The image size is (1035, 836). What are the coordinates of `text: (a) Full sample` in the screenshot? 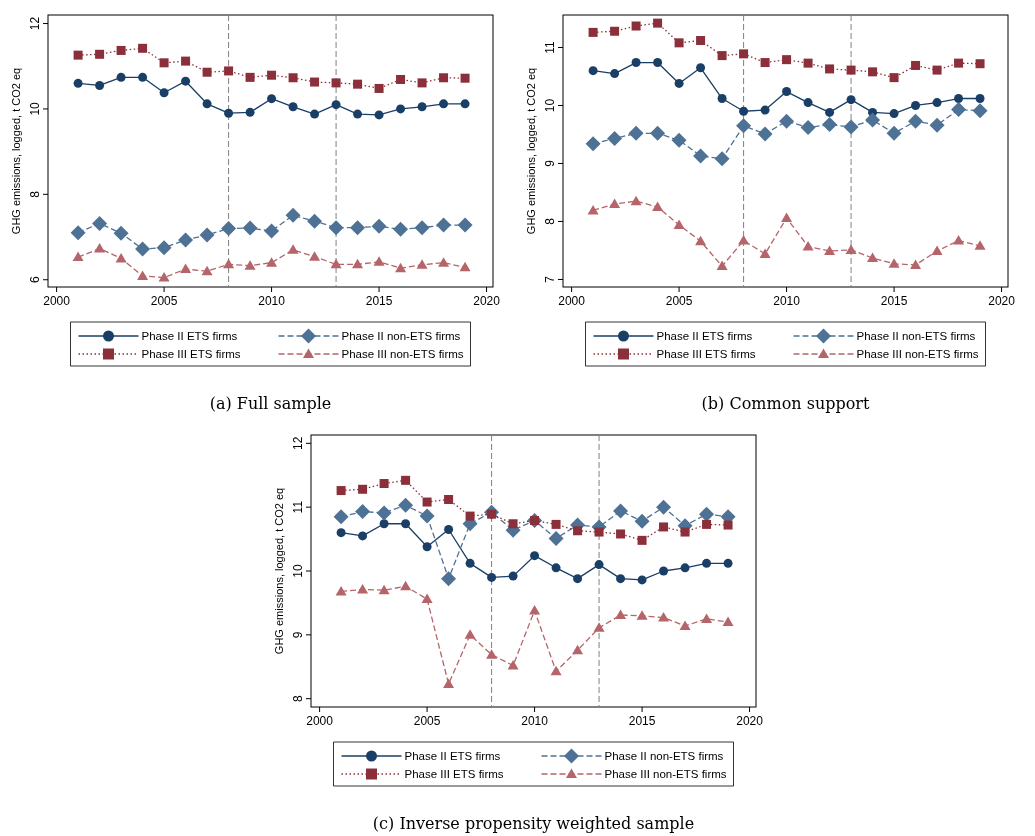 It's located at (270, 403).